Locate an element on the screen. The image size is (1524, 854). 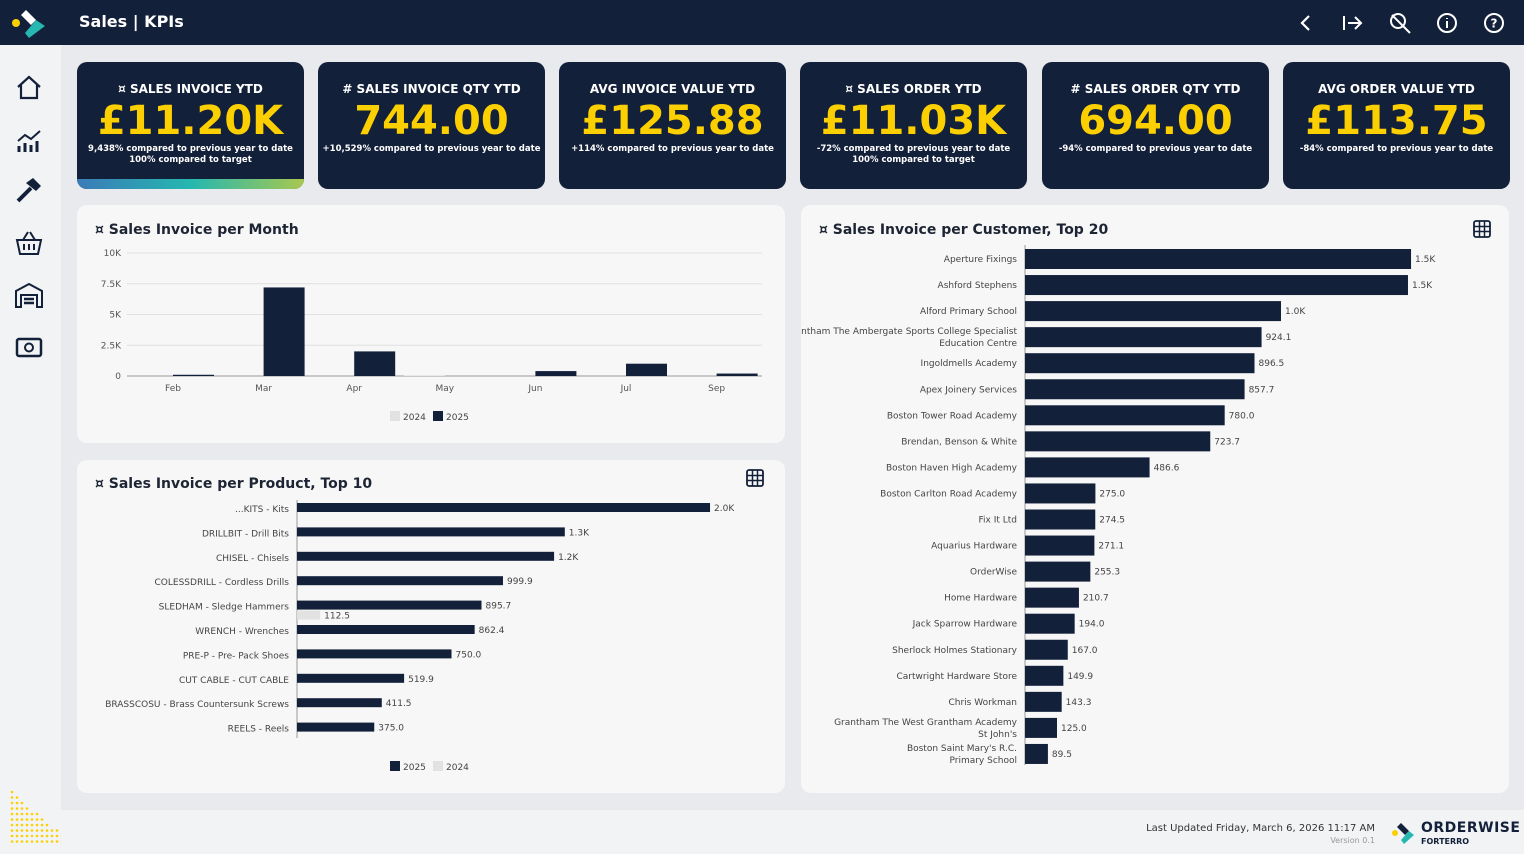
tools-icon is located at coordinates (29, 190).